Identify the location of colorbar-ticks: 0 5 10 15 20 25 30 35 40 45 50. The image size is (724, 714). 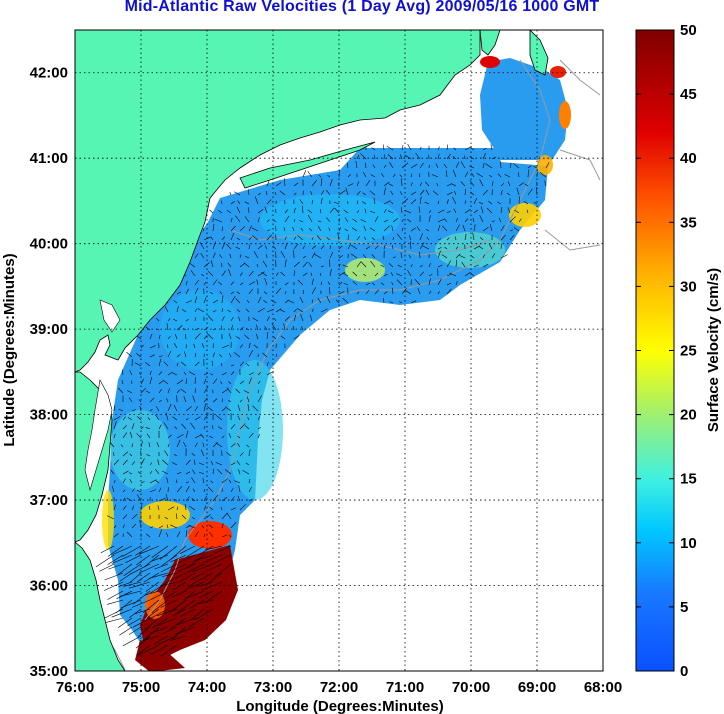
(666, 351).